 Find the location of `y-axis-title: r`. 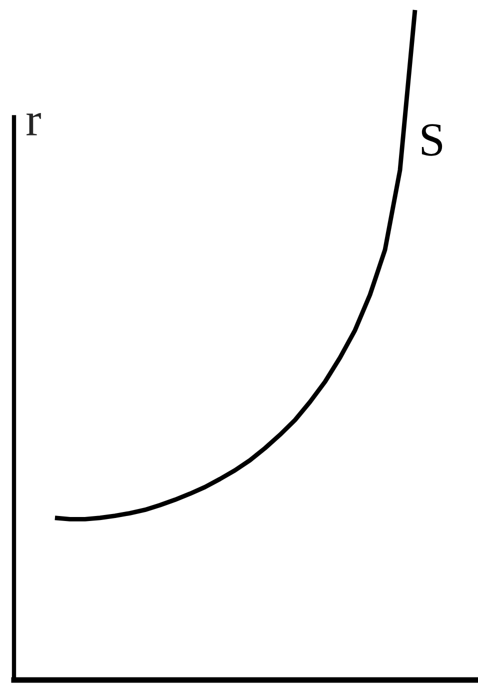

y-axis-title: r is located at coordinates (33, 124).